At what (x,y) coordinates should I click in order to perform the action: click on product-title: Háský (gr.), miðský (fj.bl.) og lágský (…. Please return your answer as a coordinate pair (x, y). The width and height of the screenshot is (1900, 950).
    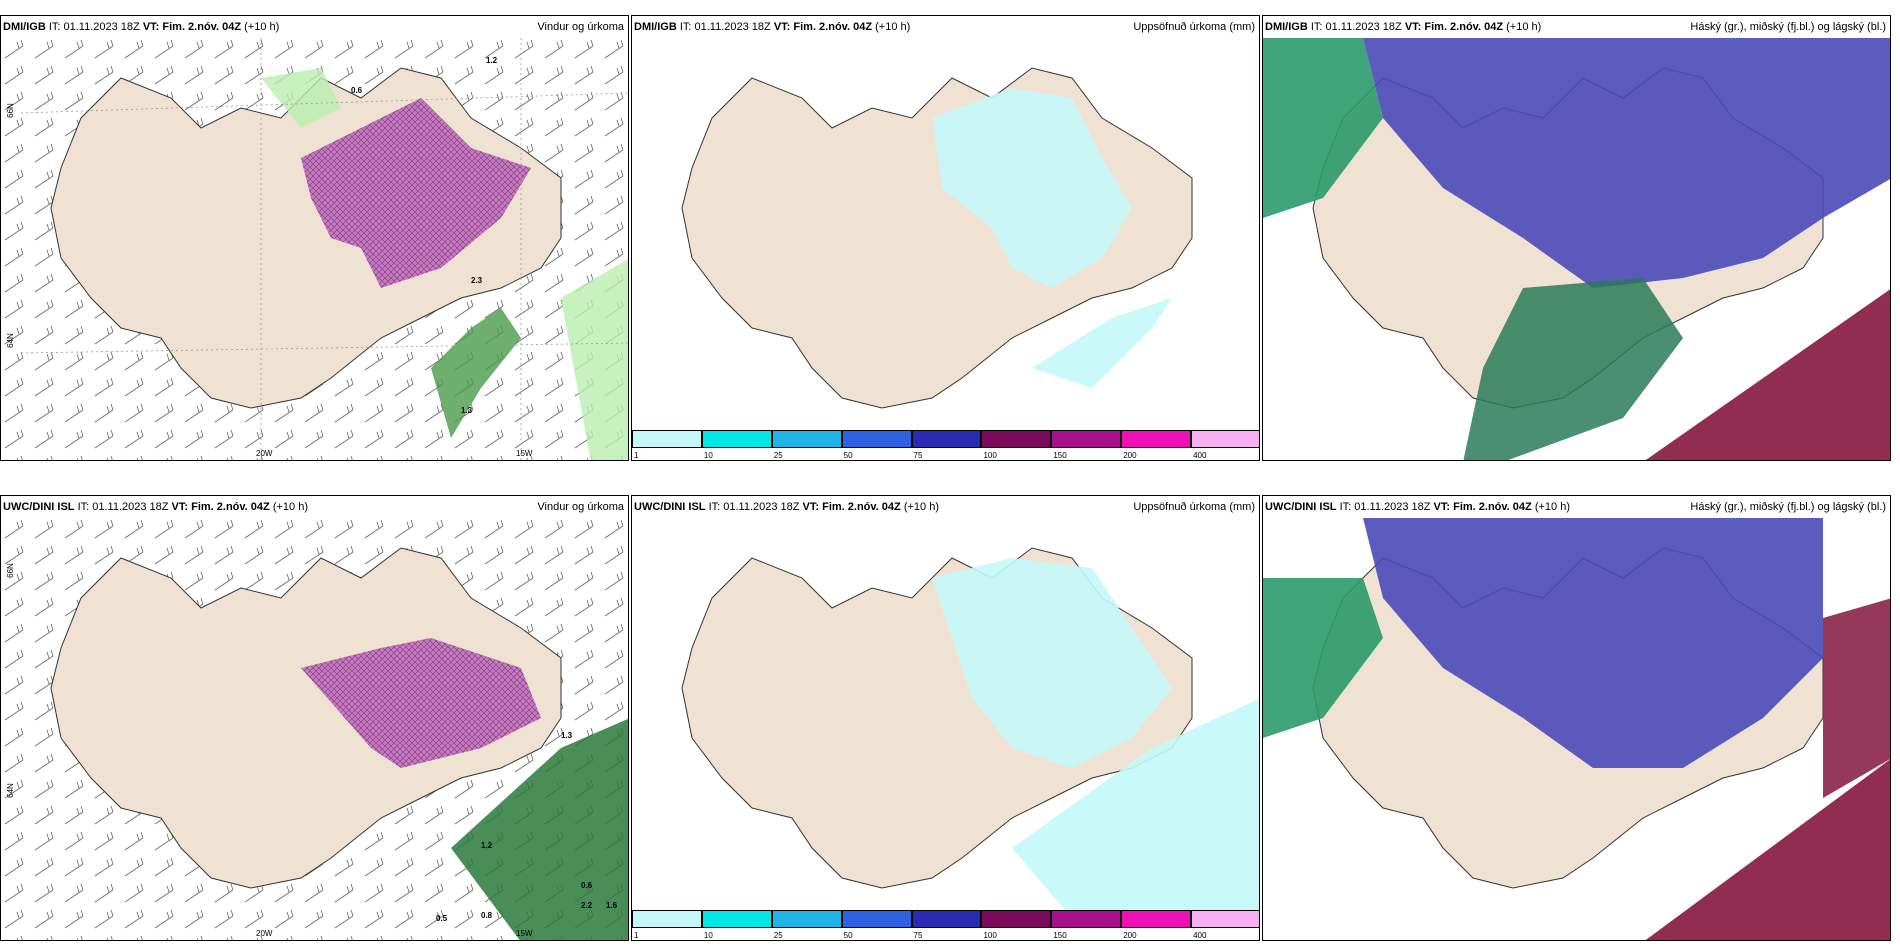
    Looking at the image, I should click on (1788, 507).